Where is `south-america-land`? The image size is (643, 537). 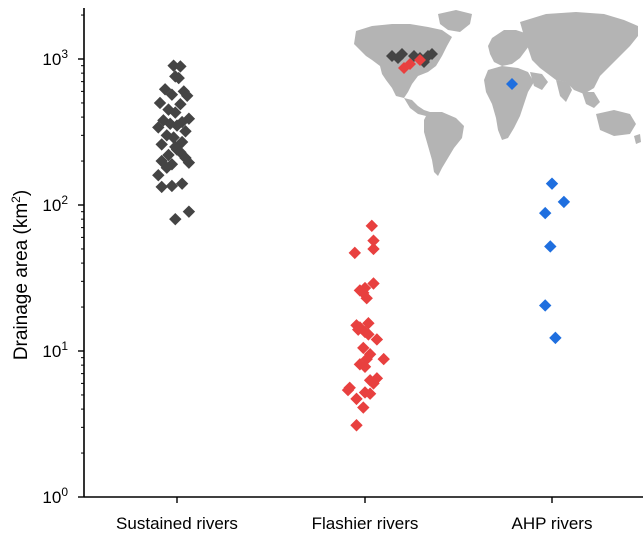
south-america-land is located at coordinates (444, 144).